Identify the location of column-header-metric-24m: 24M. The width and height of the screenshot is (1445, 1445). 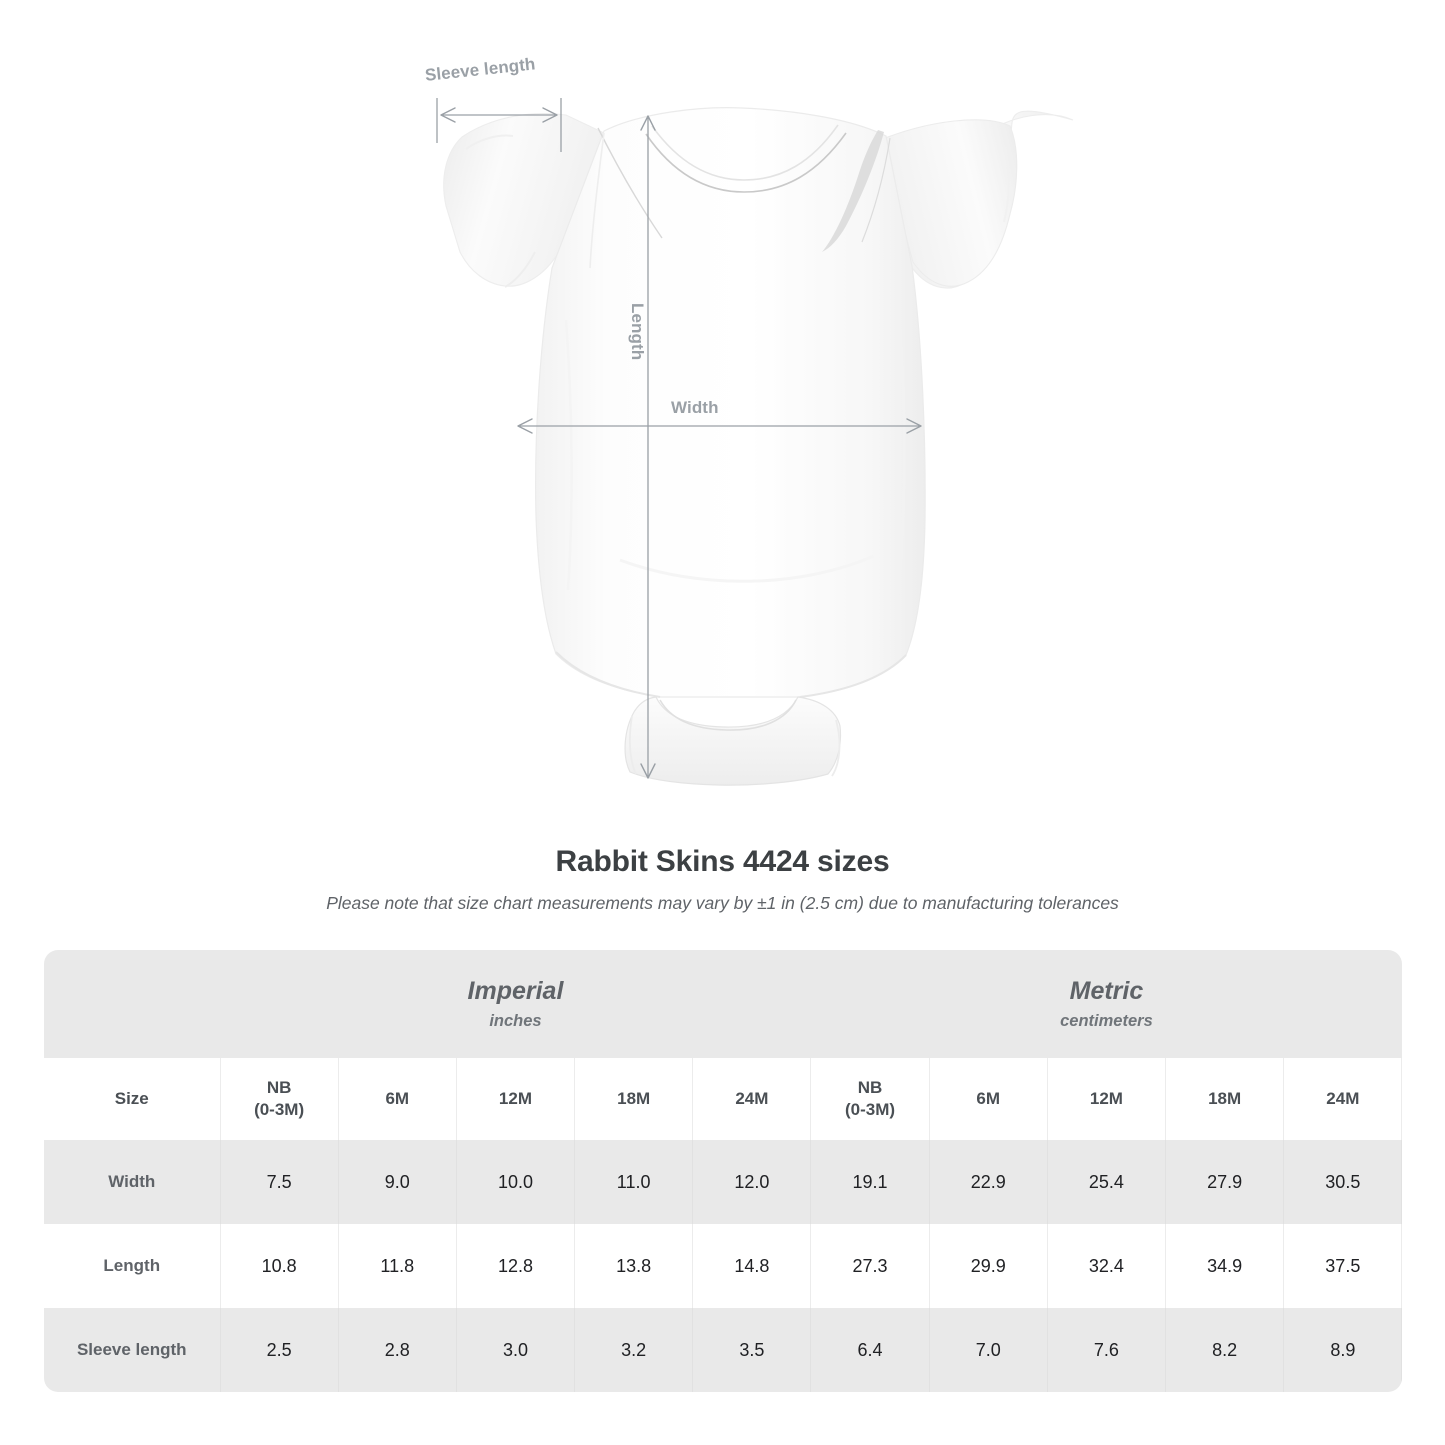
(1343, 1099).